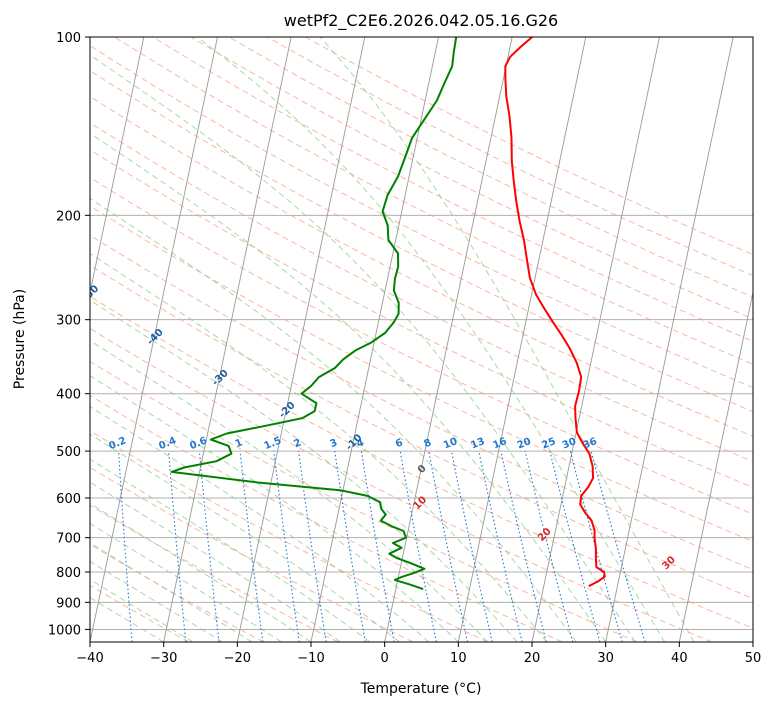  I want to click on y-tick-label: 100, so click(68, 38).